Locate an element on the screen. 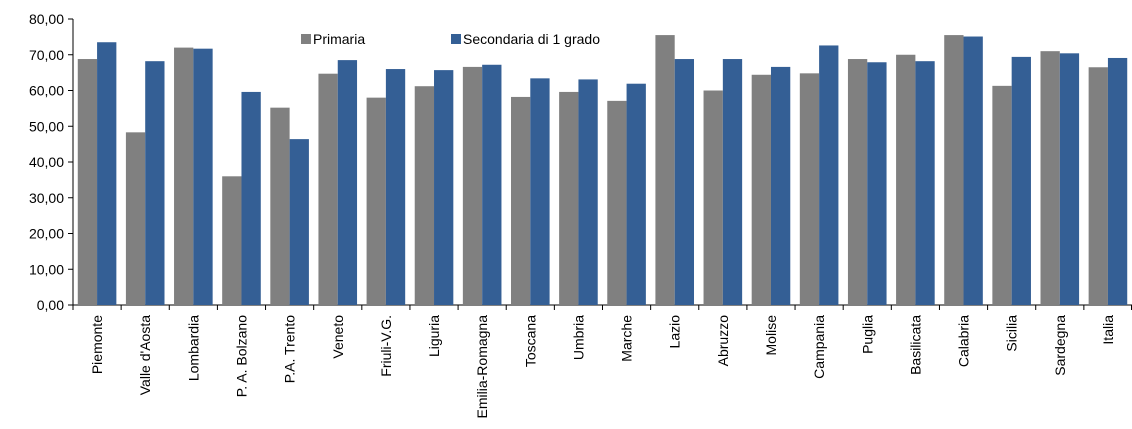 This screenshot has width=1132, height=429. y-tick-label: 0,00 is located at coordinates (50, 305).